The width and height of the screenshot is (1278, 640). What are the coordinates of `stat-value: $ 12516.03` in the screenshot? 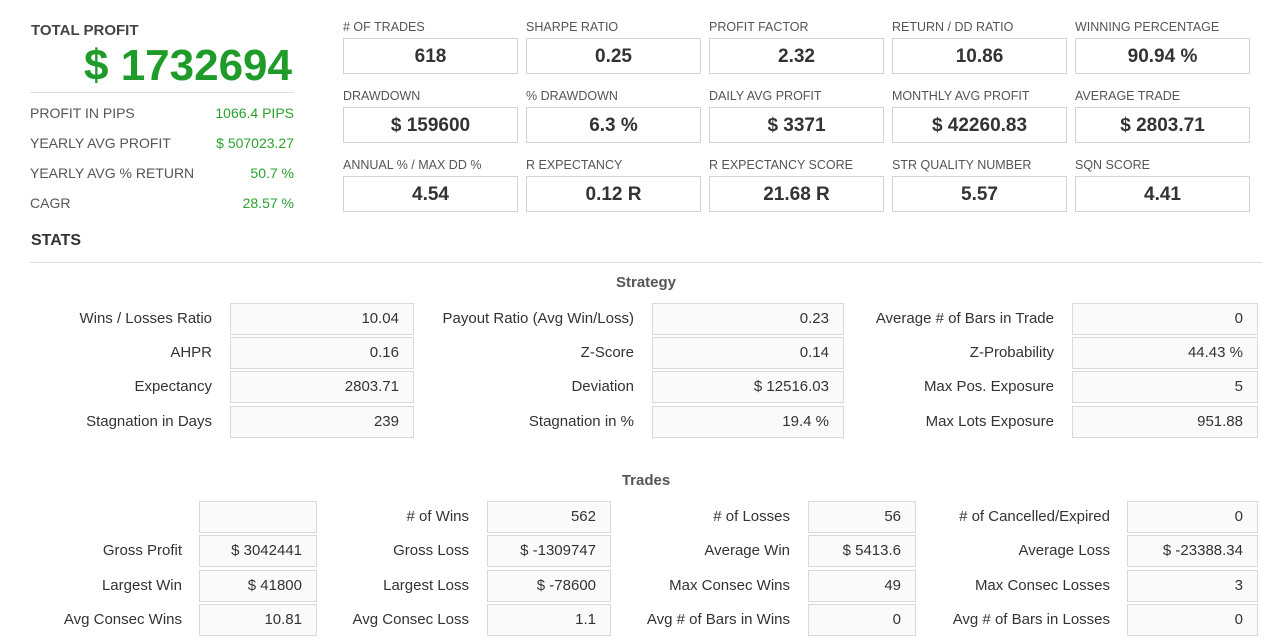 It's located at (748, 387).